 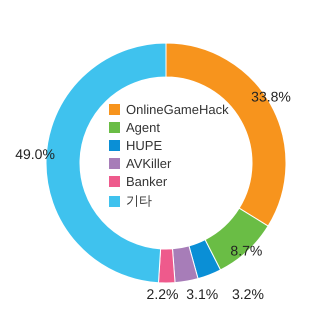 What do you see at coordinates (144, 145) in the screenshot?
I see `legend-label: HUPE` at bounding box center [144, 145].